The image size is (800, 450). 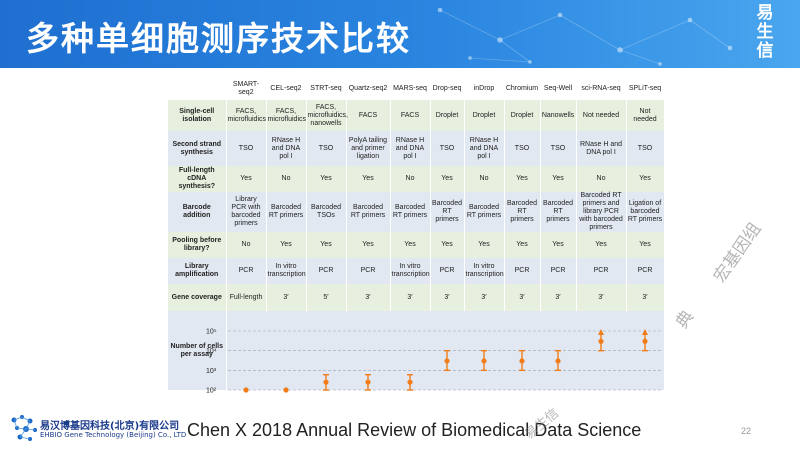 I want to click on table-cell: Ligation of barcoded RT primers, so click(x=645, y=212).